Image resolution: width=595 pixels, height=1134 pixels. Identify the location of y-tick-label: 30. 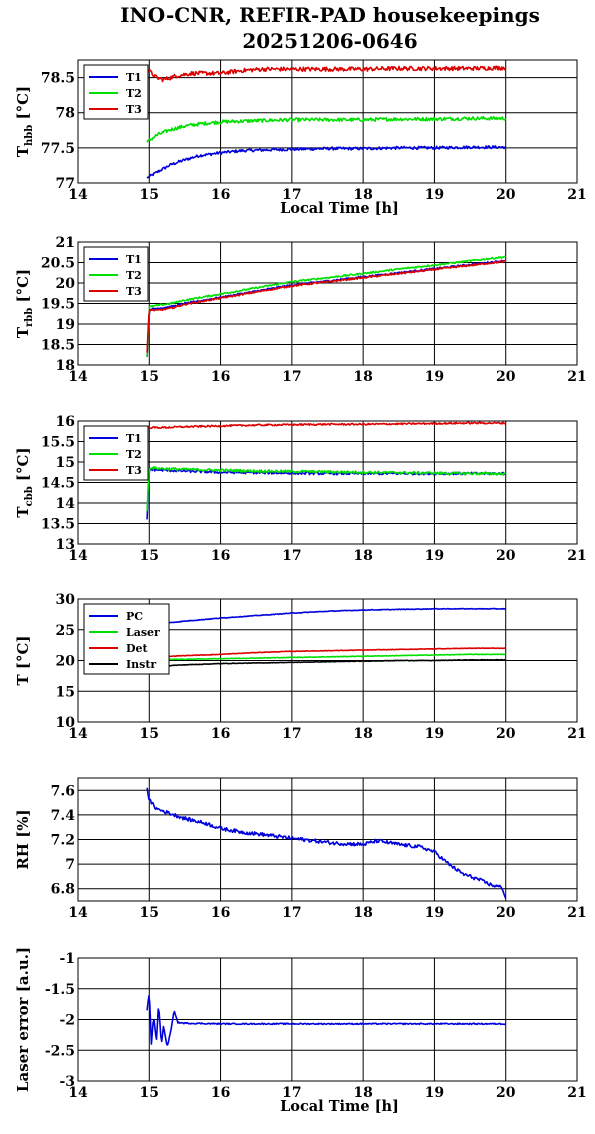
(66, 600).